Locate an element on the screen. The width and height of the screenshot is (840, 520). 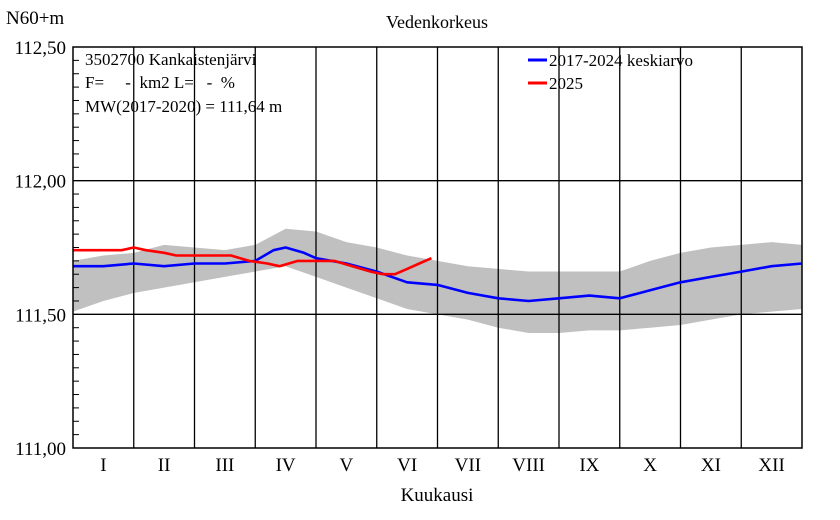
month-label-V: V is located at coordinates (347, 465).